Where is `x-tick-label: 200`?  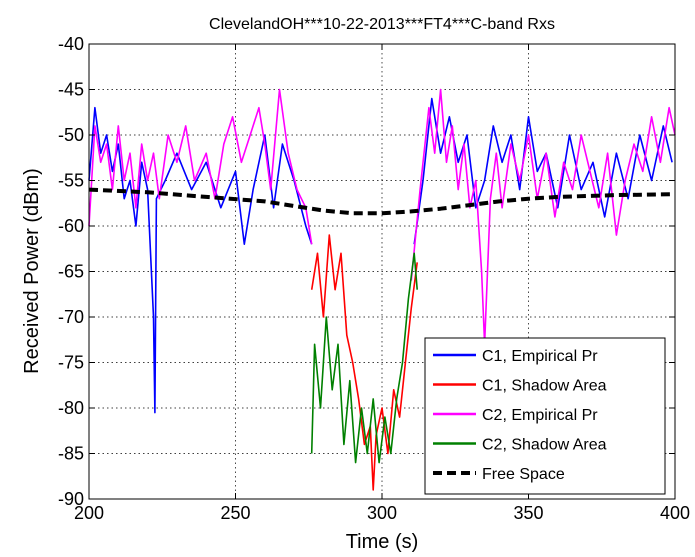 x-tick-label: 200 is located at coordinates (89, 513).